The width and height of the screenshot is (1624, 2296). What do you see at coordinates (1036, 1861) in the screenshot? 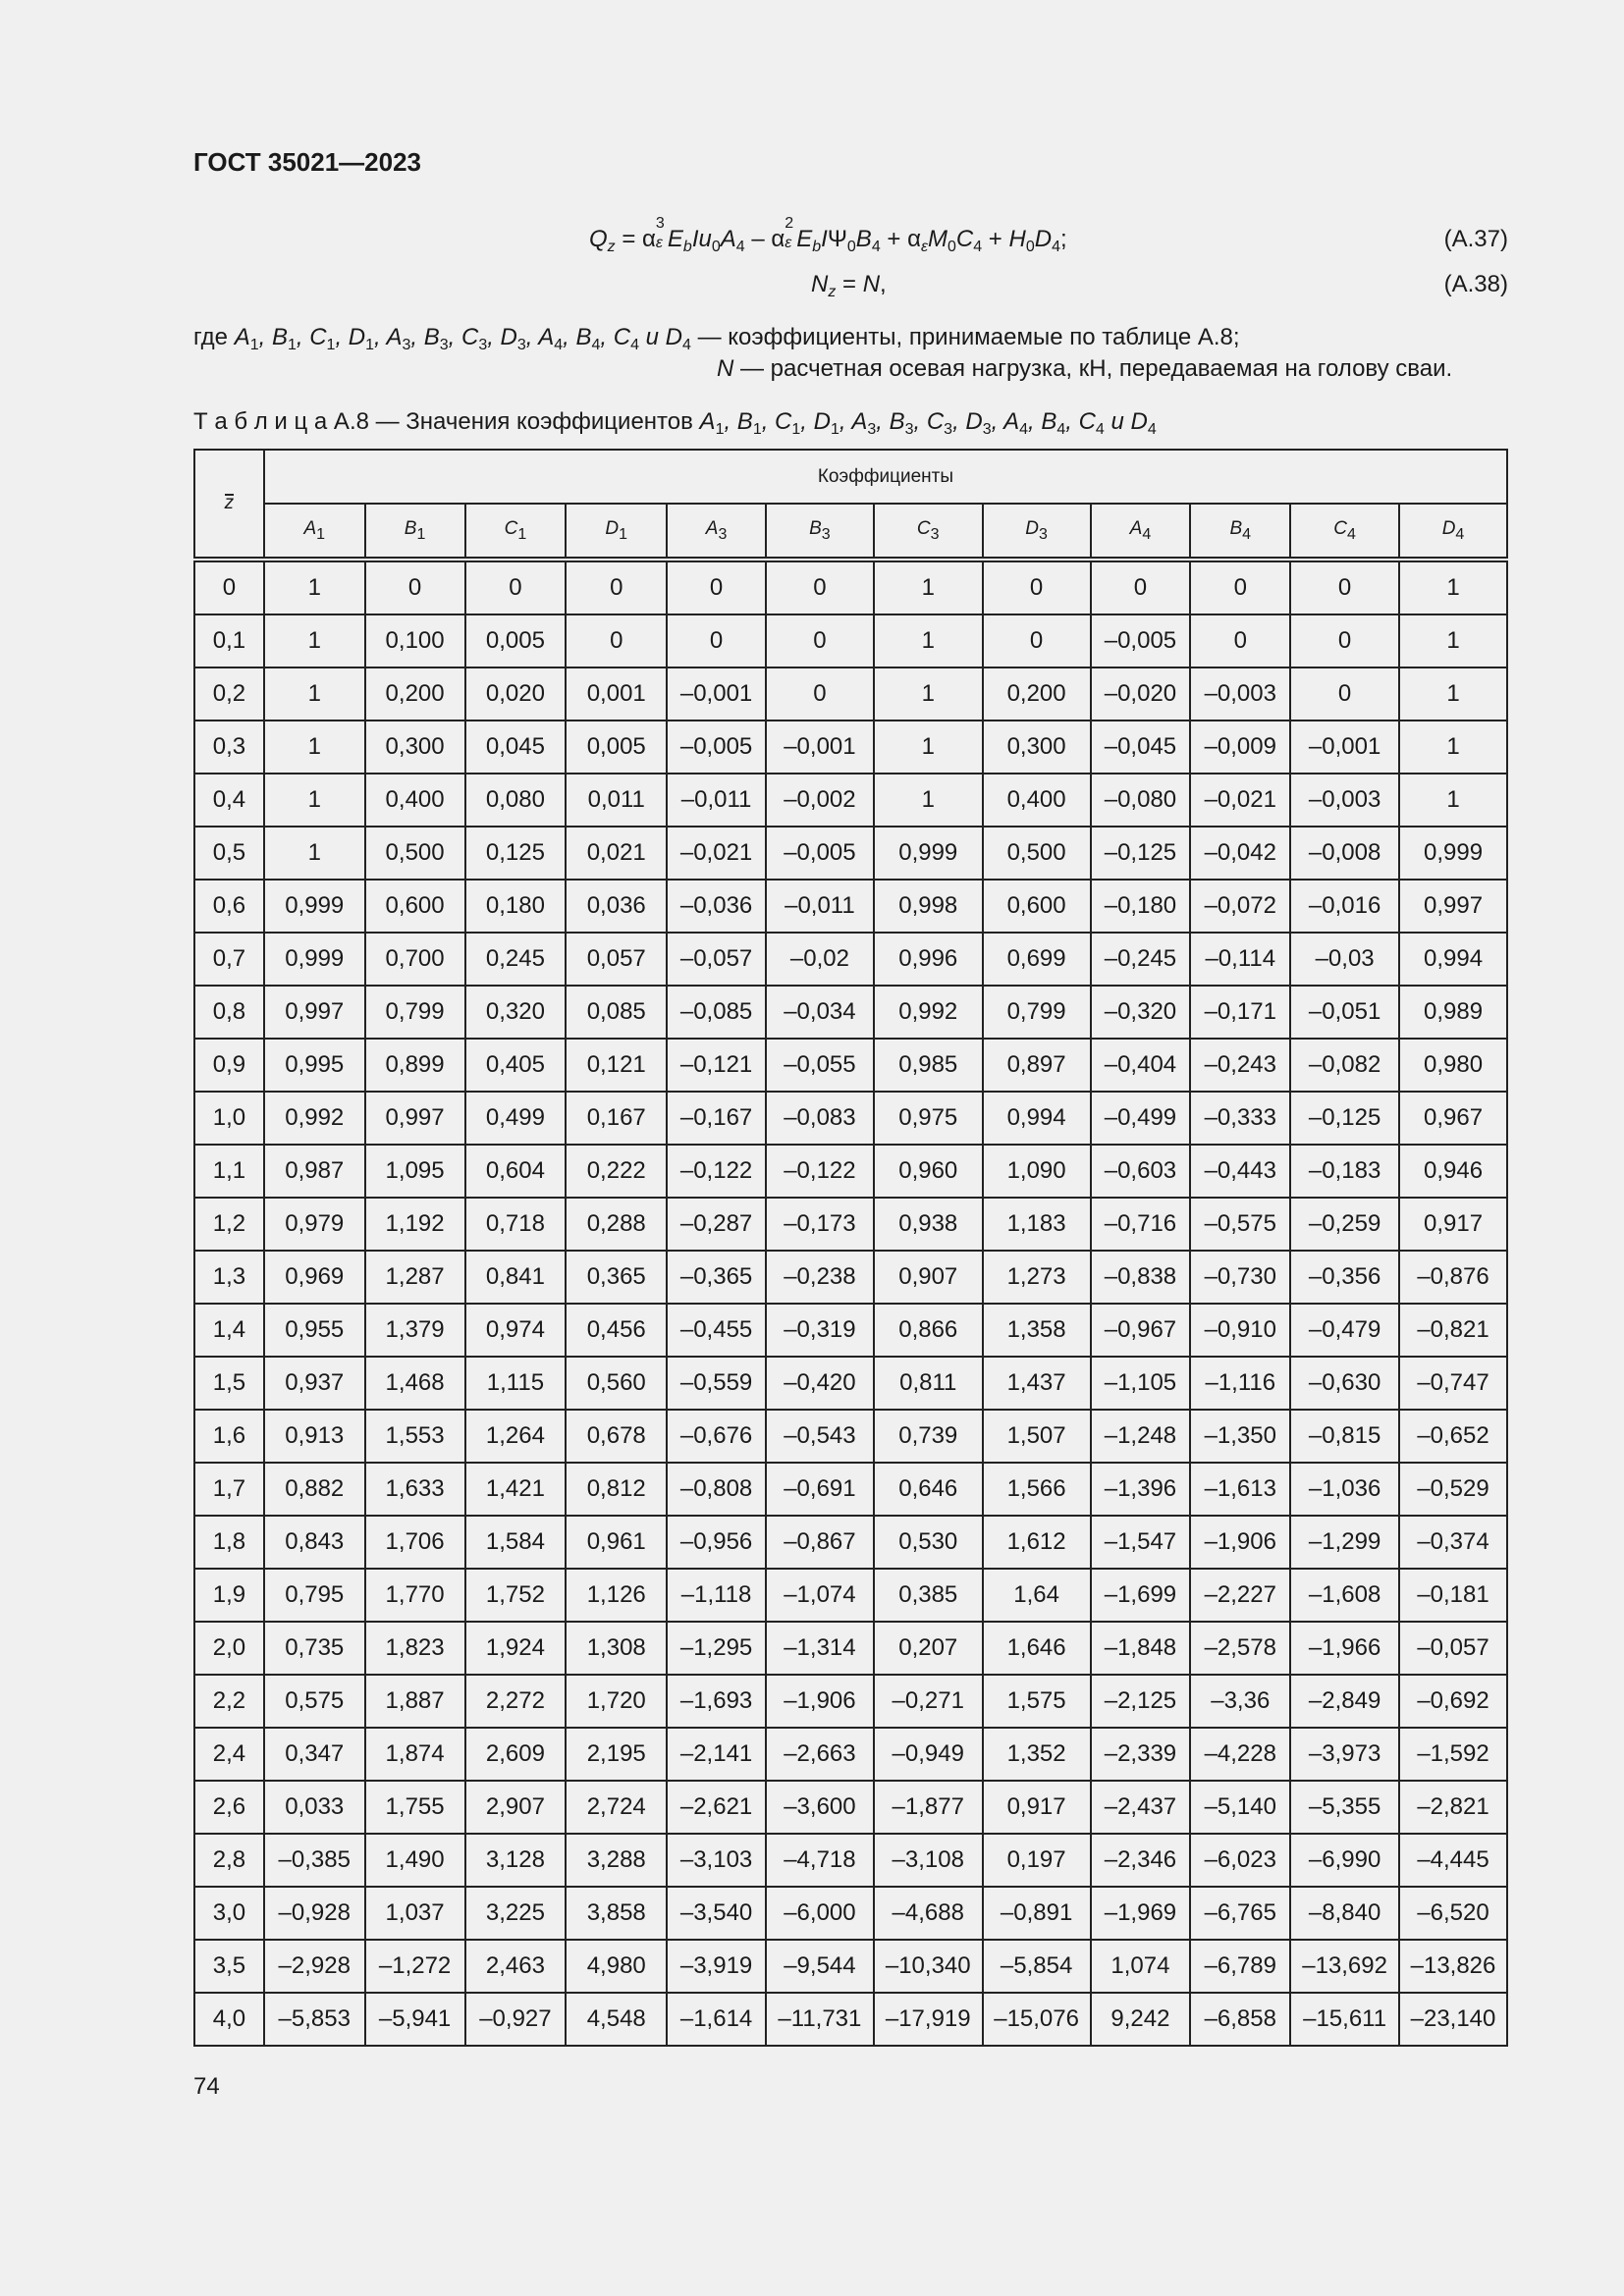
I see `coefficient-cell: 0,197` at bounding box center [1036, 1861].